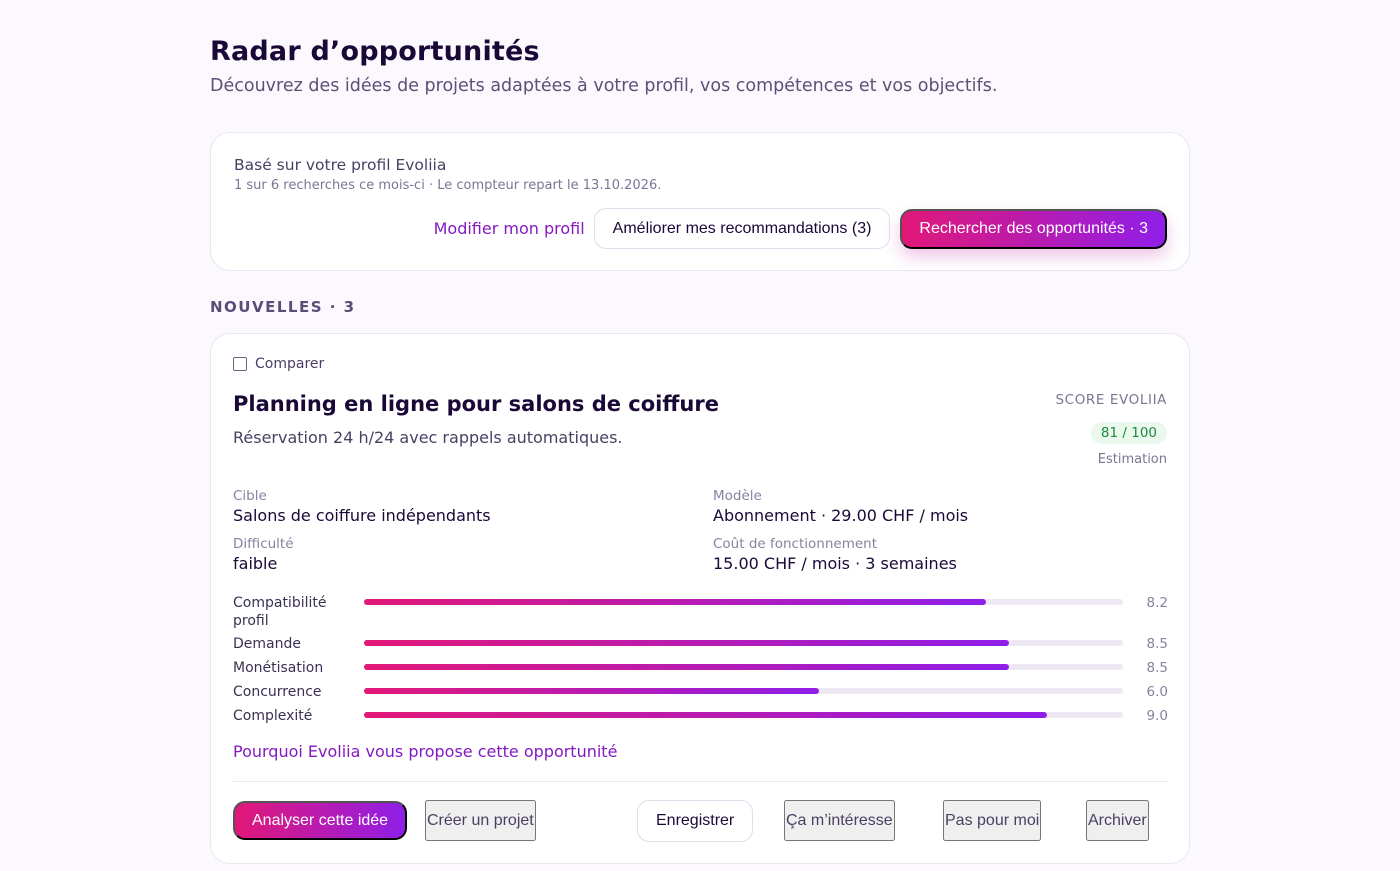  Describe the element at coordinates (277, 692) in the screenshot. I see `criterion-label: Concurrence` at that location.